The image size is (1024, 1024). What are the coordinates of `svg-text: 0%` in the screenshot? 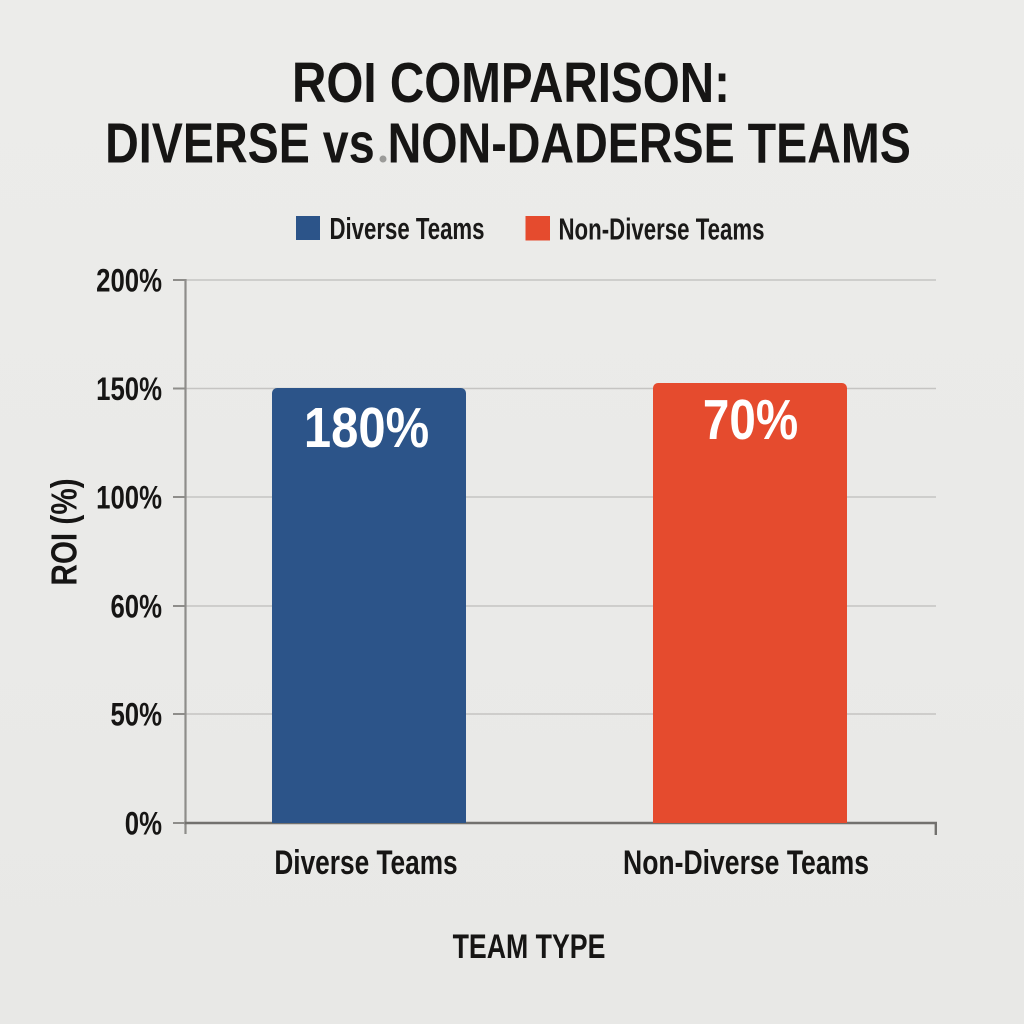 It's located at (143, 824).